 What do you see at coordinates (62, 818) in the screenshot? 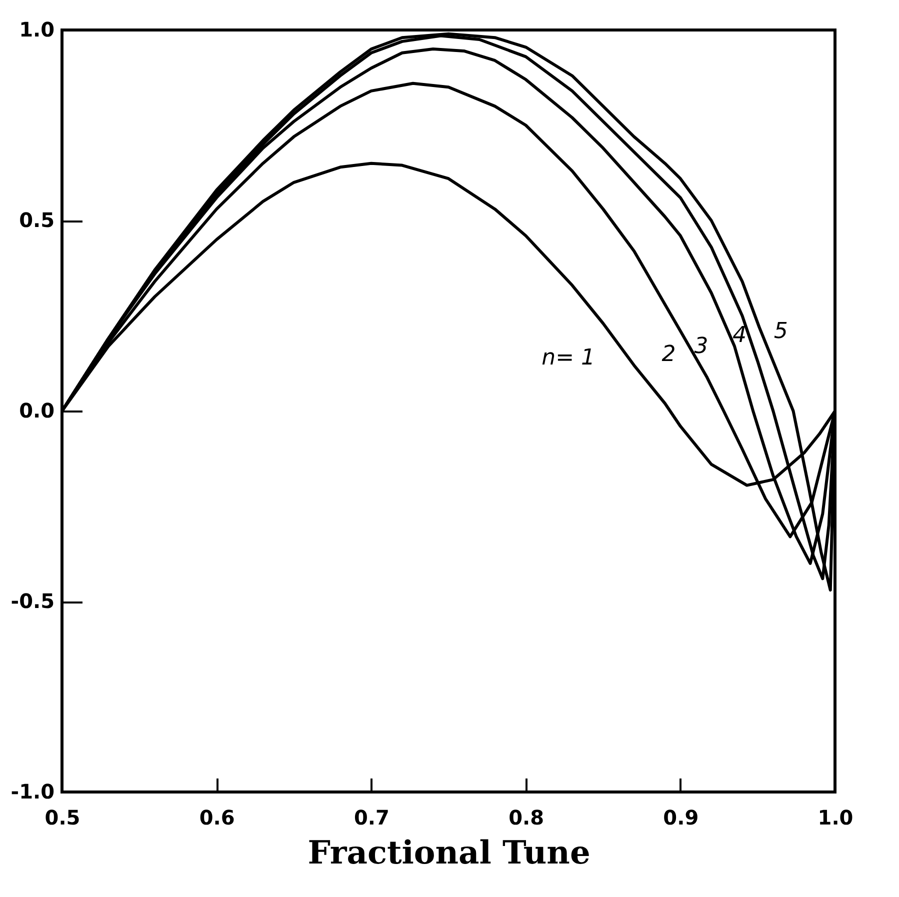
I see `x-tick-label: 0.5` at bounding box center [62, 818].